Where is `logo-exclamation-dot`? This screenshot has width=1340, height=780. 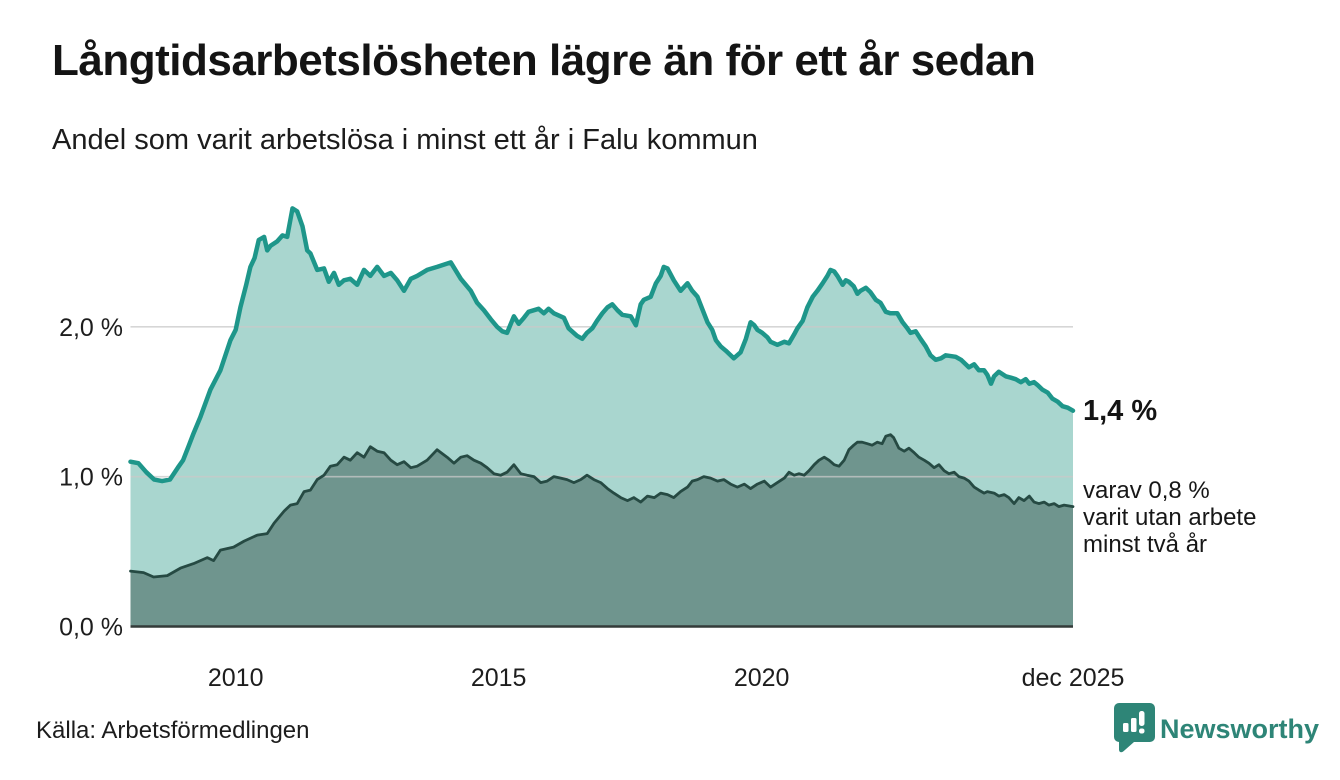 logo-exclamation-dot is located at coordinates (1142, 731).